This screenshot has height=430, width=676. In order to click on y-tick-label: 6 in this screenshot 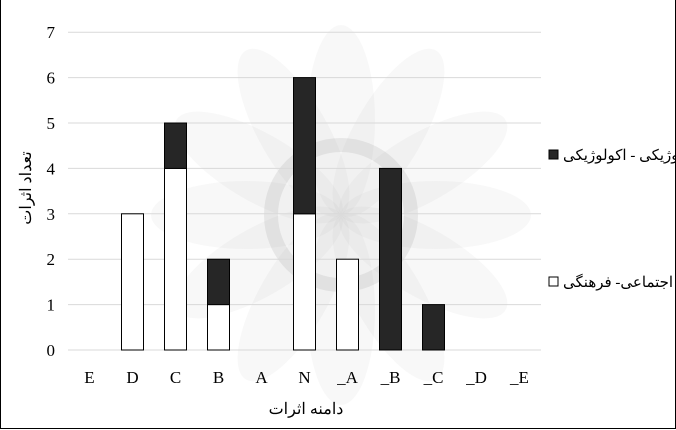, I will do `click(51, 78)`.